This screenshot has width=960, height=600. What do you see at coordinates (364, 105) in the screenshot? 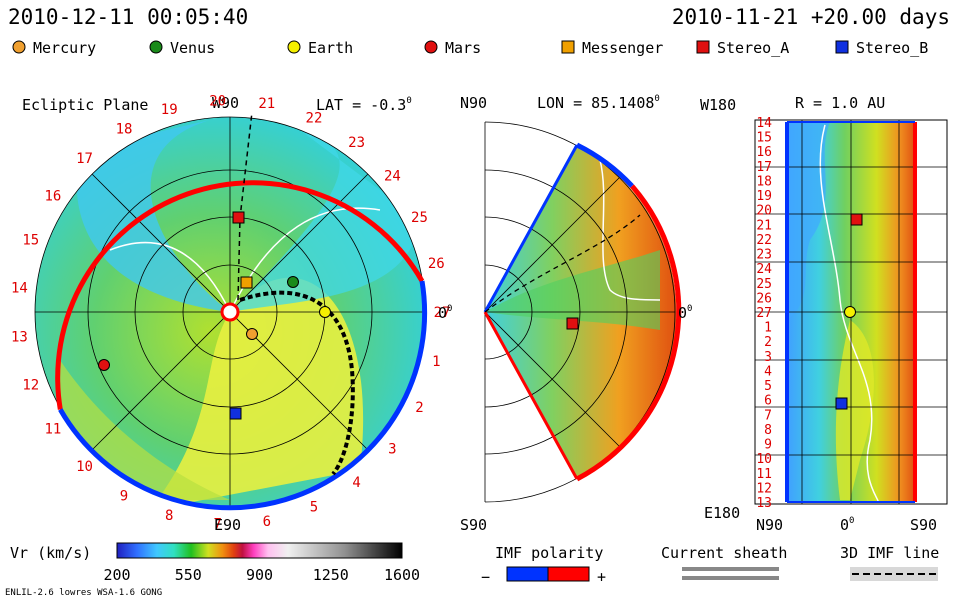
I see `ecliptic-lat-label: LAT = -0.30` at bounding box center [364, 105].